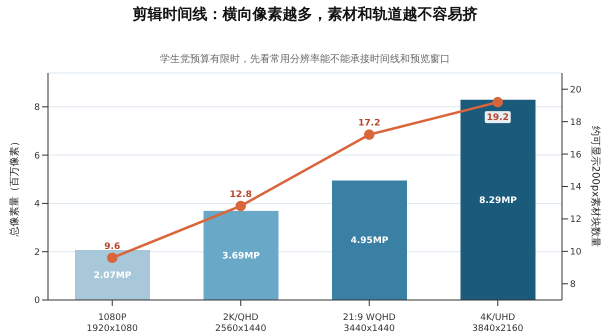 The image size is (610, 334). I want to click on x-tick-label: 4K/UHD 3840x2160, so click(498, 323).